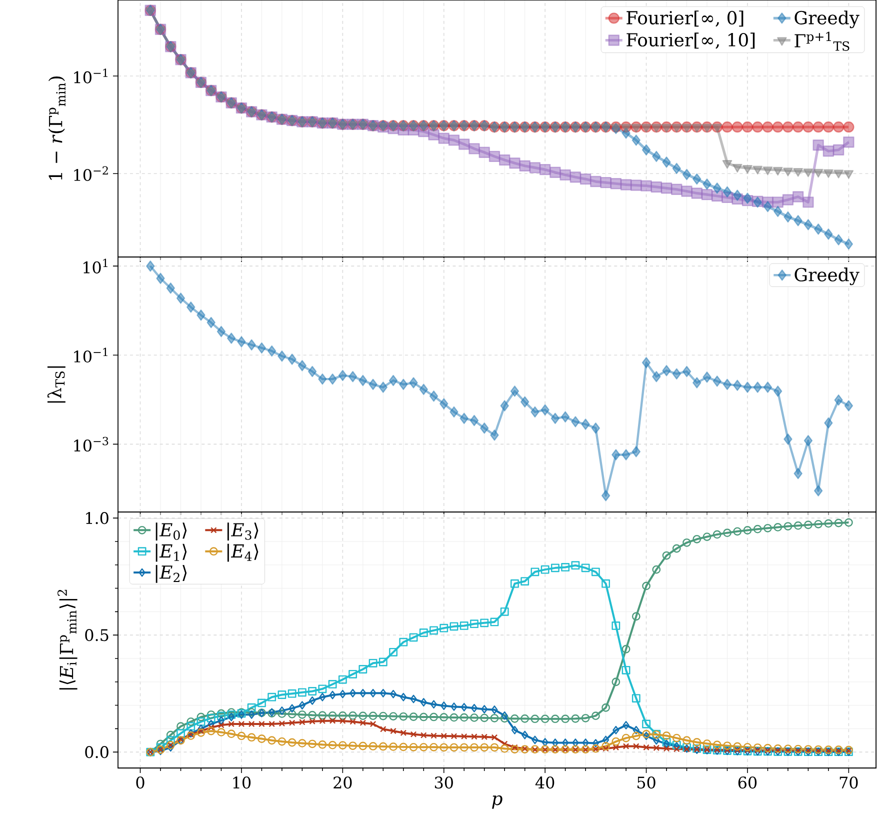 This screenshot has height=840, width=877. What do you see at coordinates (242, 782) in the screenshot?
I see `x-tick-label: 10` at bounding box center [242, 782].